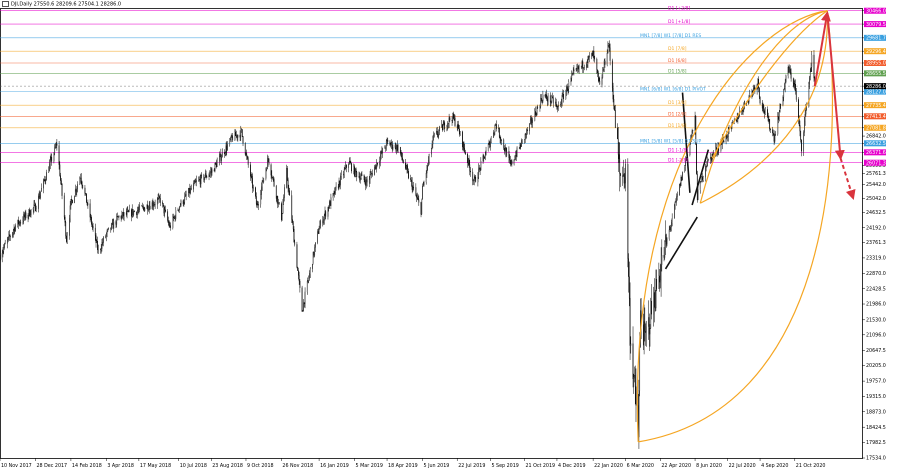 This screenshot has height=470, width=900. I want to click on level-price-tag-label: 26632.5, so click(876, 144).